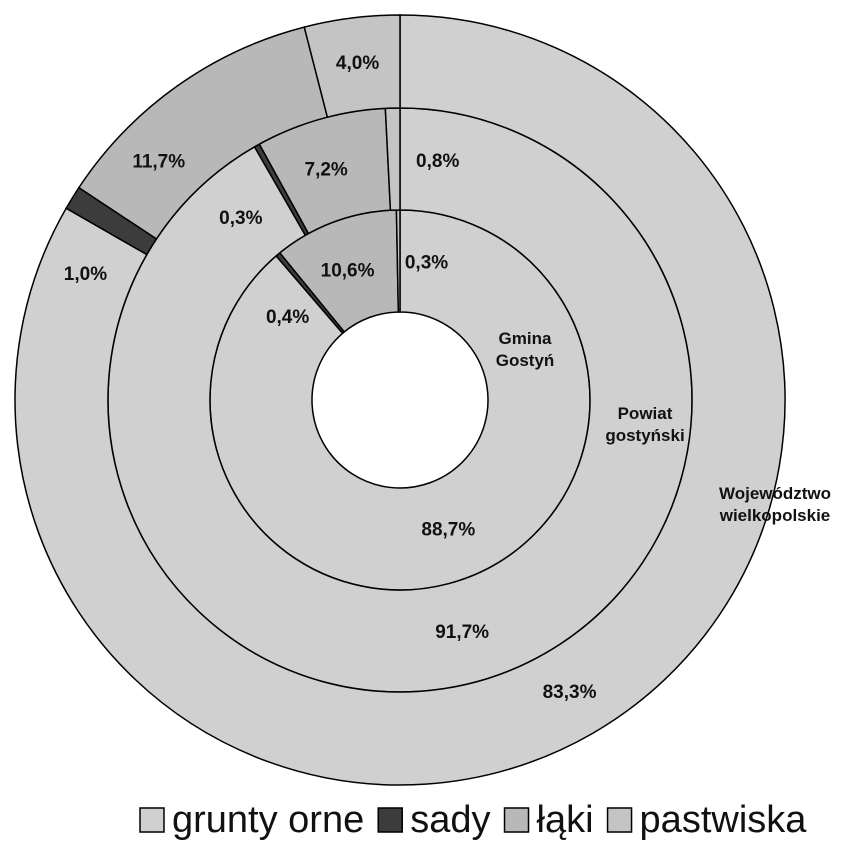 This screenshot has width=853, height=858. I want to click on data-label: 11,7%, so click(158, 162).